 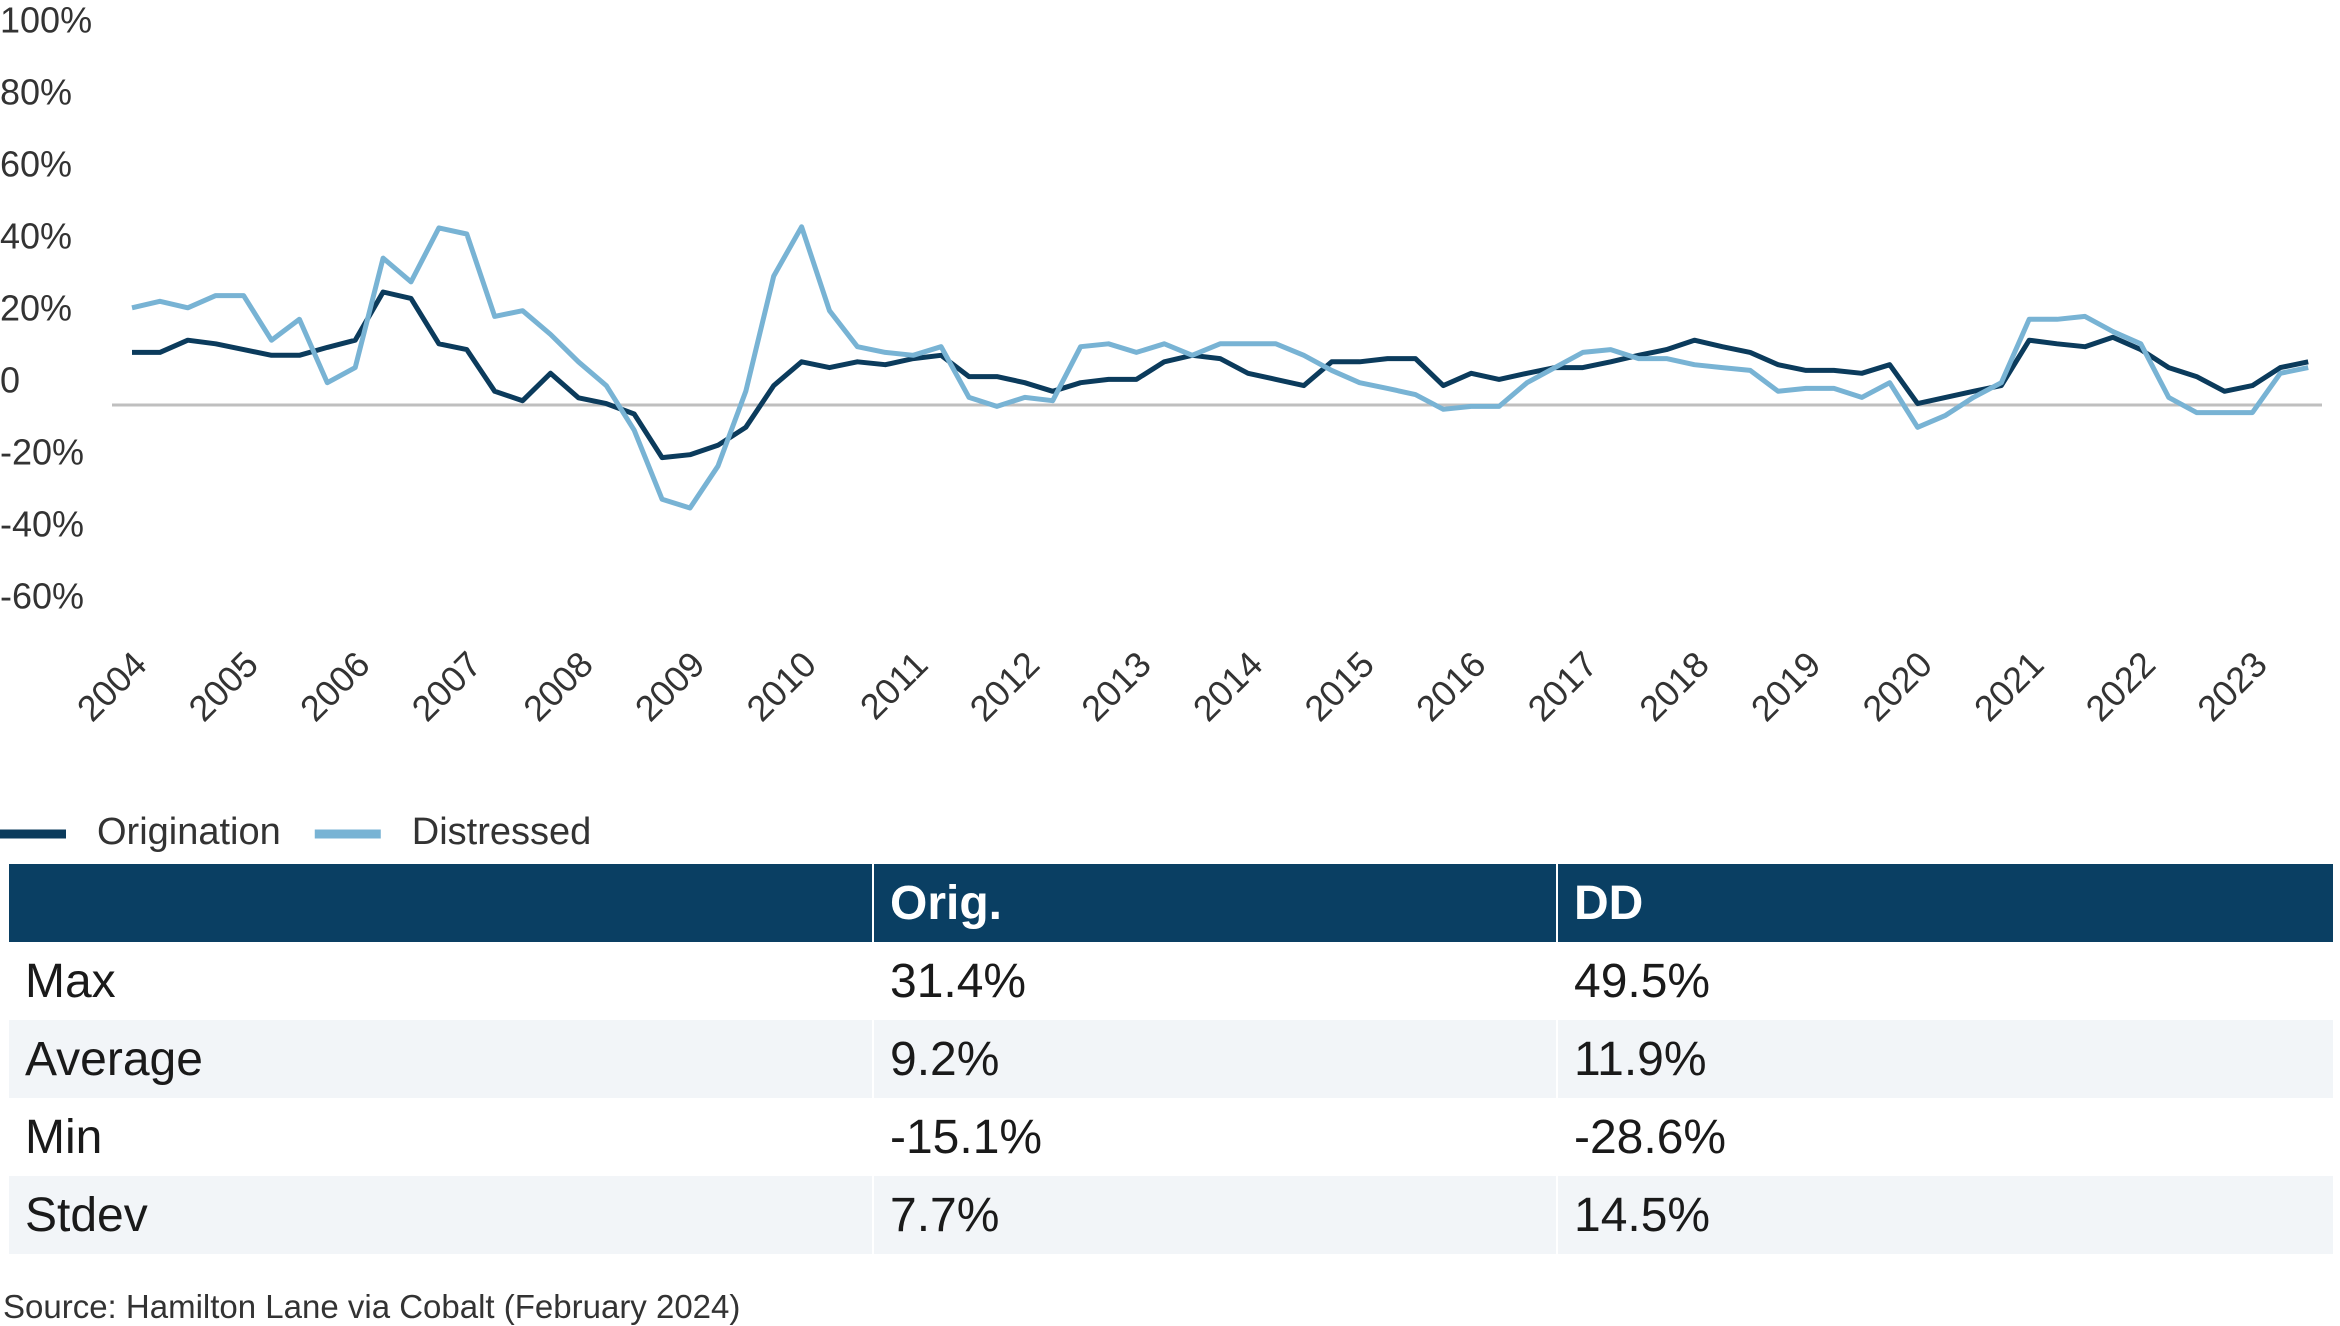 I want to click on table-cell: Max, so click(x=70, y=981).